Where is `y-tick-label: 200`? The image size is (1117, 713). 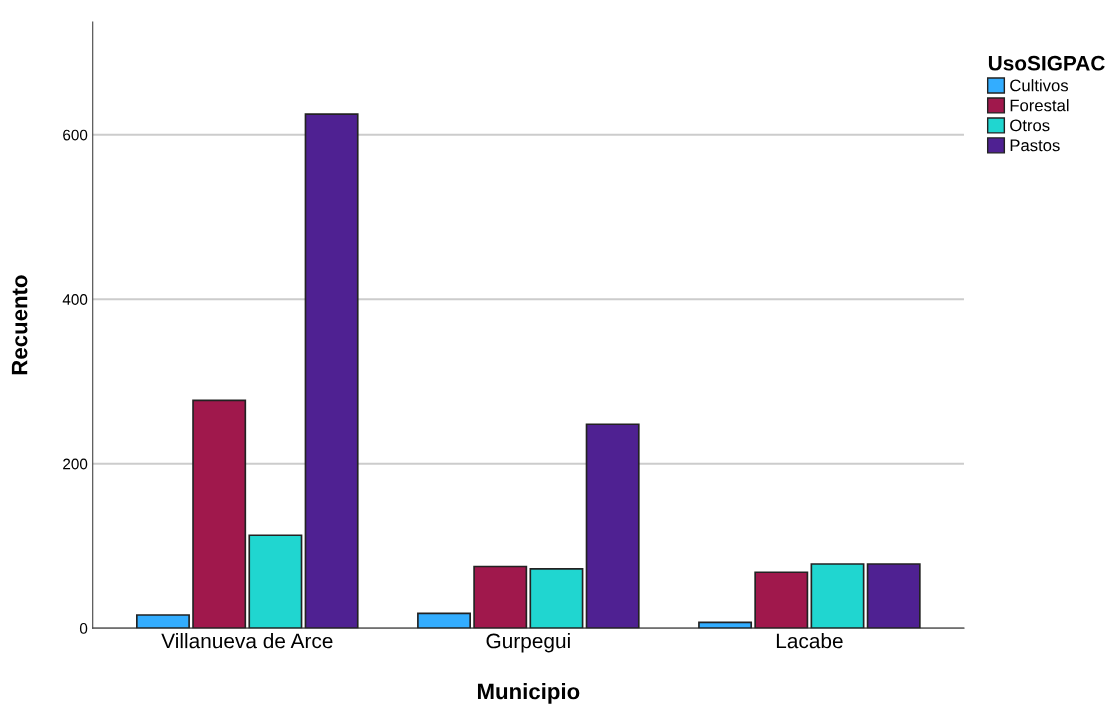
y-tick-label: 200 is located at coordinates (75, 464).